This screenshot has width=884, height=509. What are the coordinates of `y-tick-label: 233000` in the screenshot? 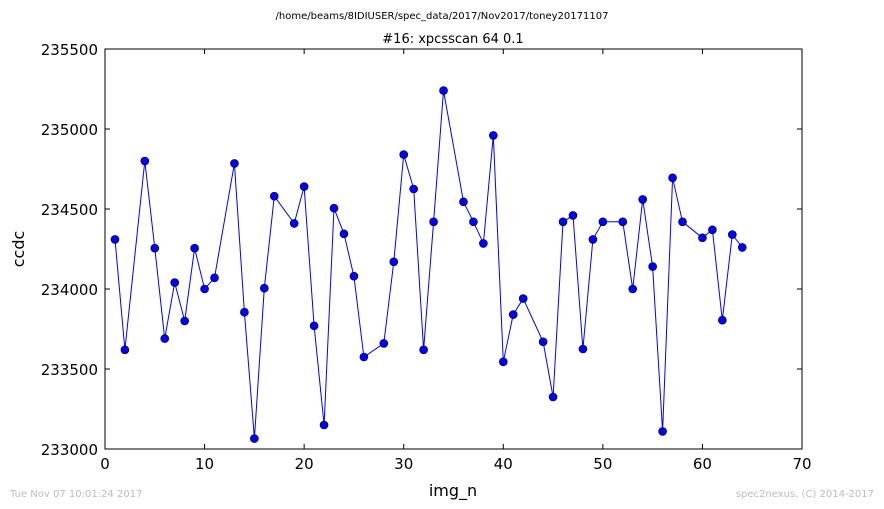 It's located at (69, 450).